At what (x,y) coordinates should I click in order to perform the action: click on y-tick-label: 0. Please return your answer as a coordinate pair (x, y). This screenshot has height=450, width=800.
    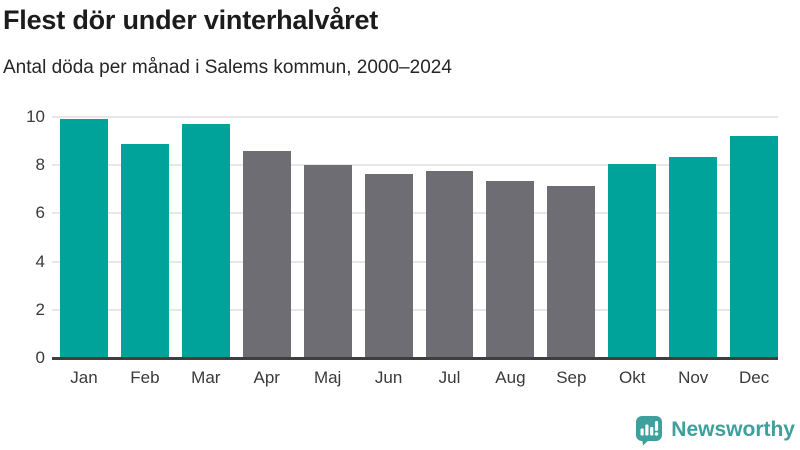
    Looking at the image, I should click on (40, 357).